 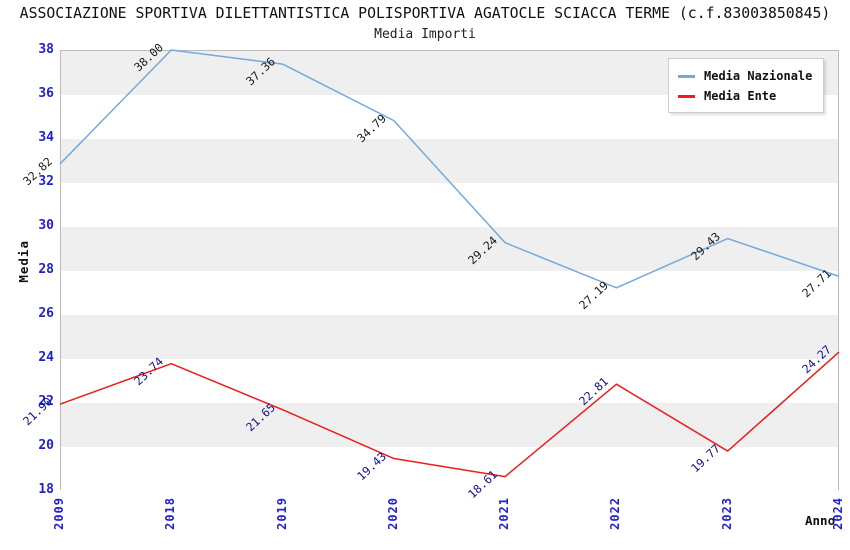 What do you see at coordinates (59, 513) in the screenshot?
I see `x-tick-label: 2009` at bounding box center [59, 513].